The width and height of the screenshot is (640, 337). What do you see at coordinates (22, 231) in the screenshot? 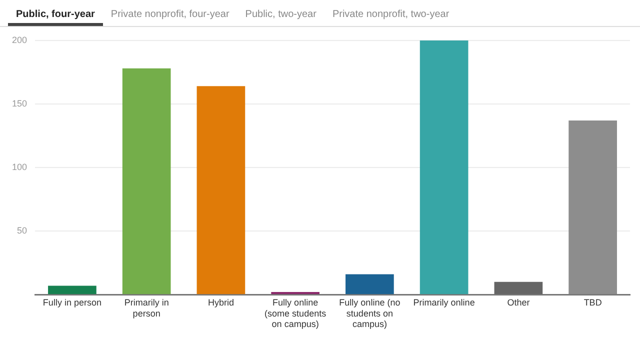
I see `y-tick-label: 50` at bounding box center [22, 231].